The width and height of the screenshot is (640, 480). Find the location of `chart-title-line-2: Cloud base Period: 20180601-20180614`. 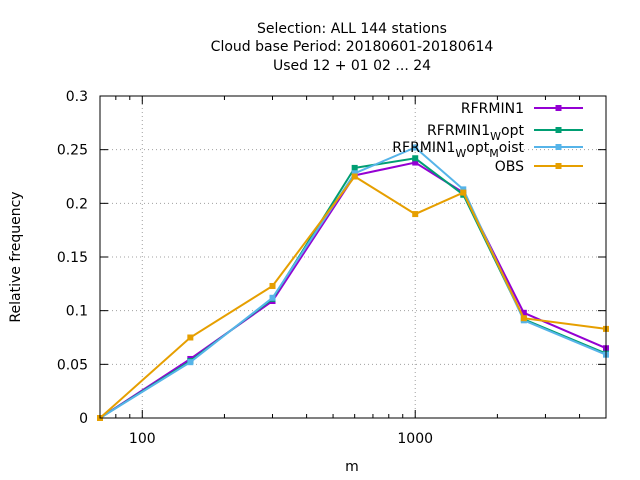

chart-title-line-2: Cloud base Period: 20180601-20180614 is located at coordinates (352, 47).